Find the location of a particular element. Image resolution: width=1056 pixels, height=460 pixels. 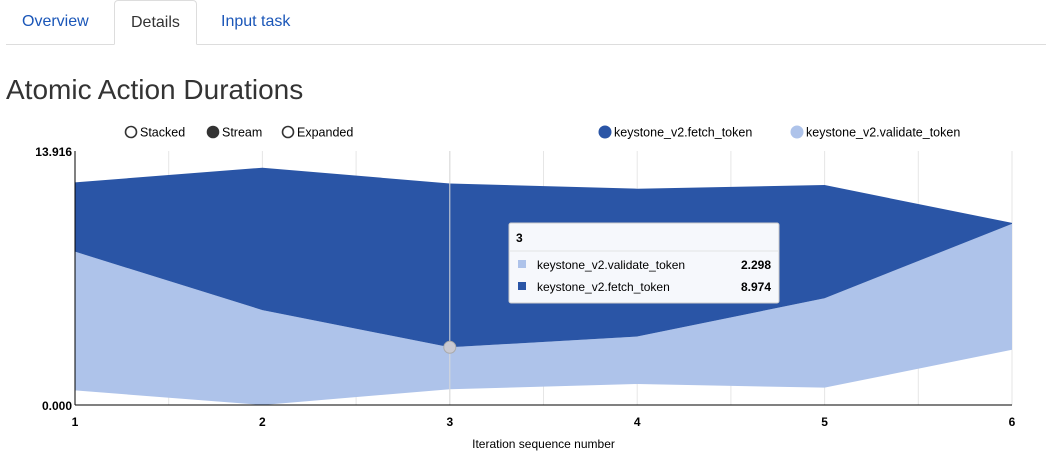

y-tick-label: 0.000 is located at coordinates (57, 406).